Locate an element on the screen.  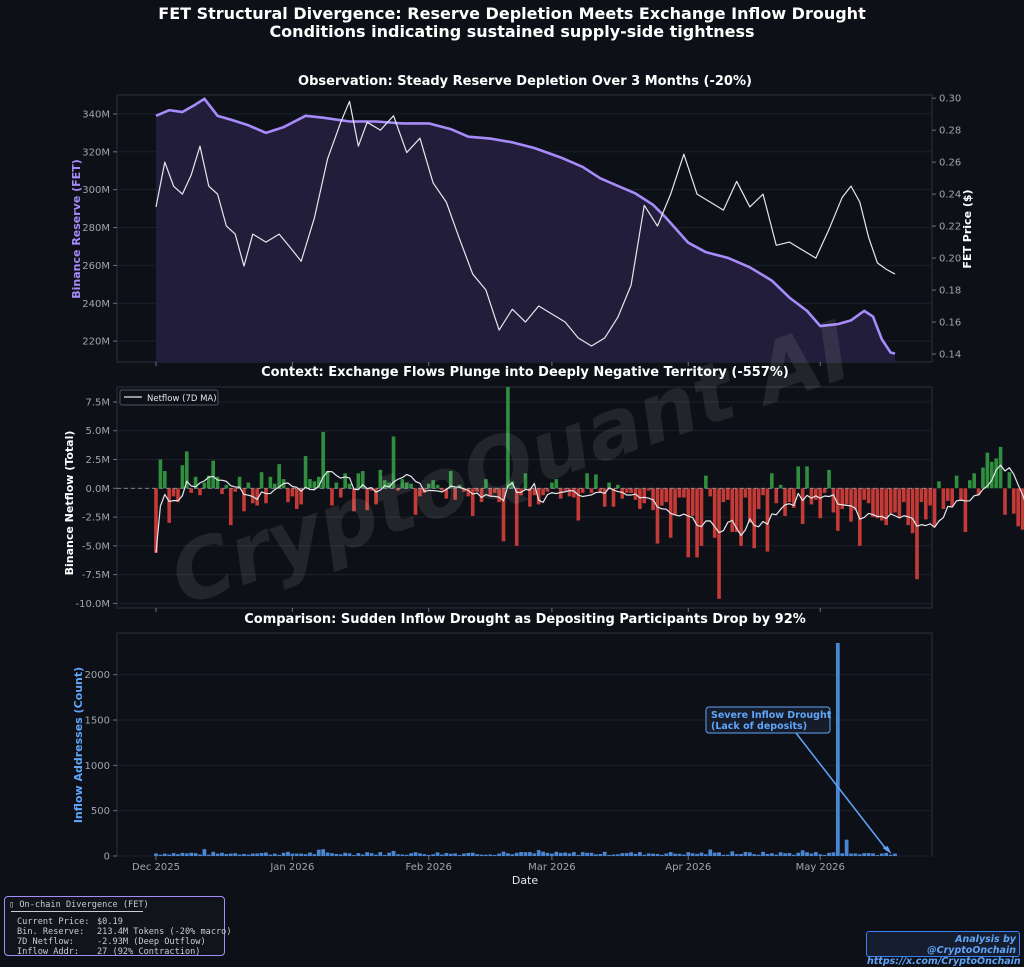
credit-line-1: Analysis by @CryptoOnchain is located at coordinates (971, 945).